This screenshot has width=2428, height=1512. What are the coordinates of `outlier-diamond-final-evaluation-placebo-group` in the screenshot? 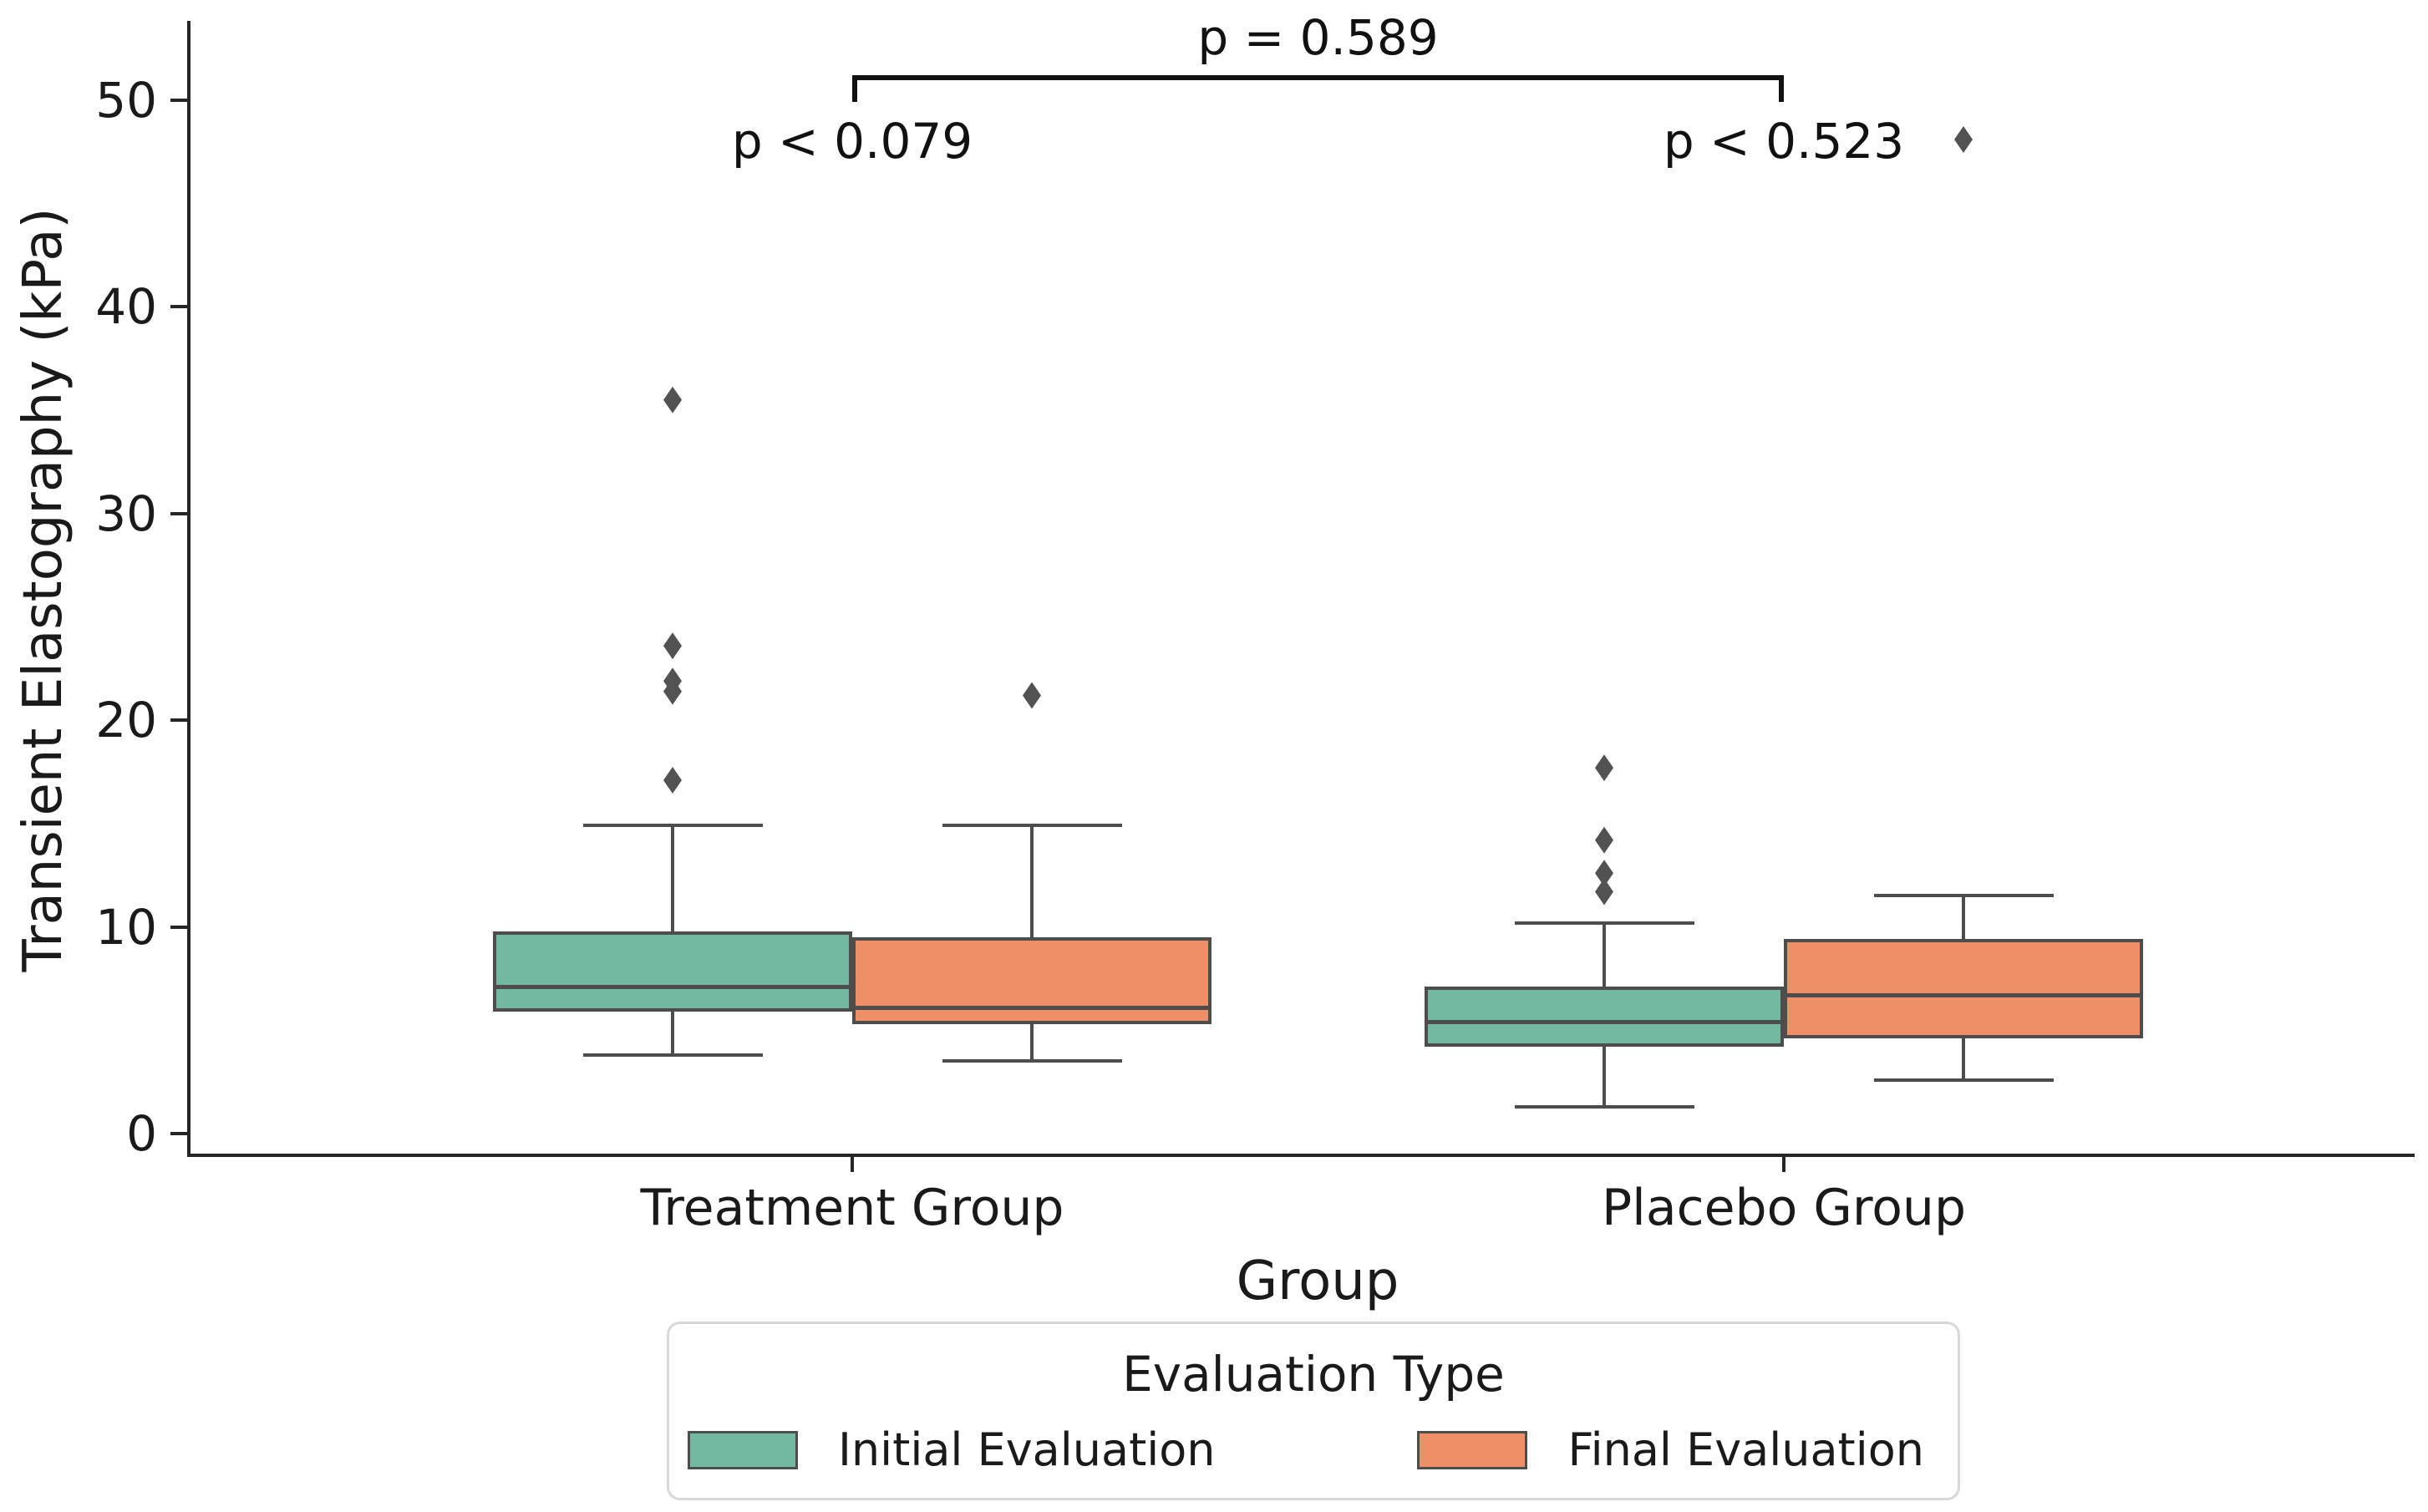 It's located at (1964, 139).